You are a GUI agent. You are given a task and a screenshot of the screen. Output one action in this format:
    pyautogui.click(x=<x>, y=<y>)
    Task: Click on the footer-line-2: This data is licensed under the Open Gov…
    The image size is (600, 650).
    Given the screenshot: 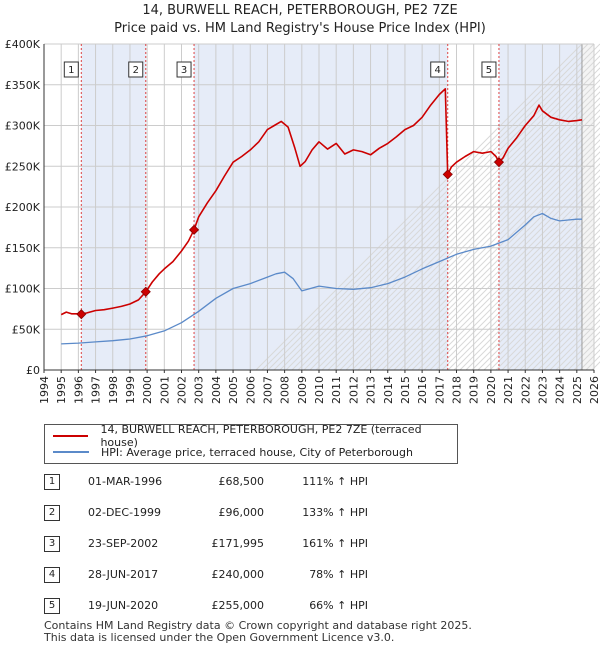 What is the action you would take?
    pyautogui.click(x=219, y=637)
    